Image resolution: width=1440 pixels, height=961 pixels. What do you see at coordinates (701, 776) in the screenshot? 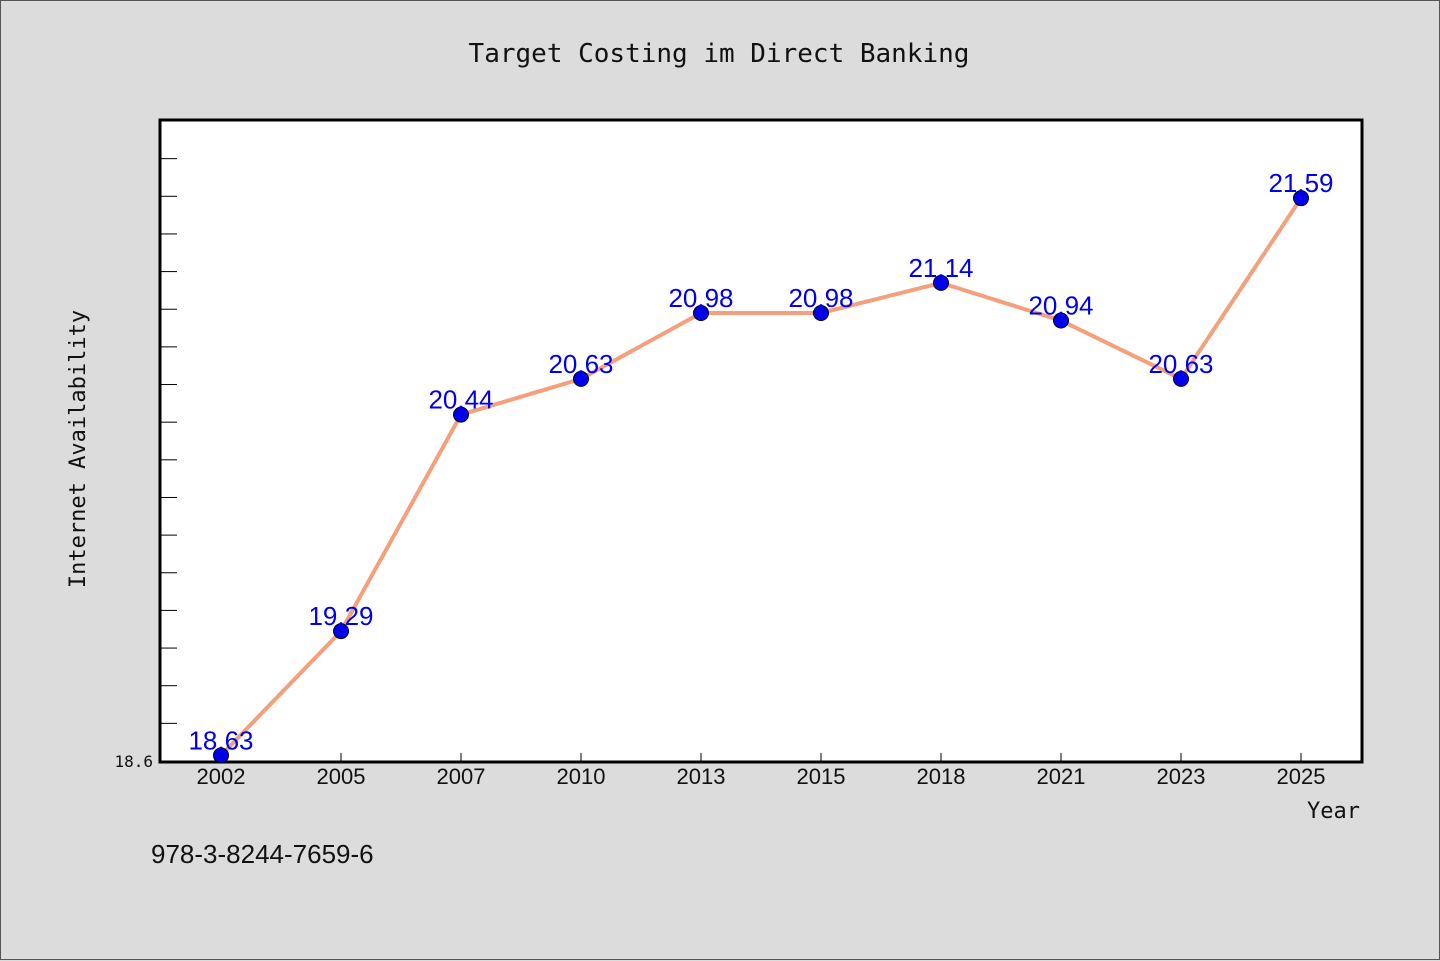
I see `x-tick-label: 2013` at bounding box center [701, 776].